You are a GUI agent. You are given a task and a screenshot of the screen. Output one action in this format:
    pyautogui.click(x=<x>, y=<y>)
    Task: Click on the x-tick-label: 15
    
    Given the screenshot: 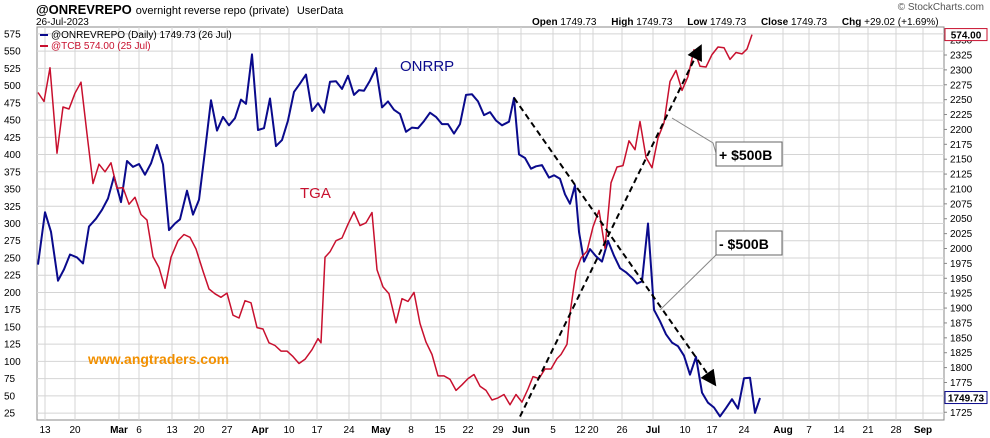 What is the action you would take?
    pyautogui.click(x=440, y=430)
    